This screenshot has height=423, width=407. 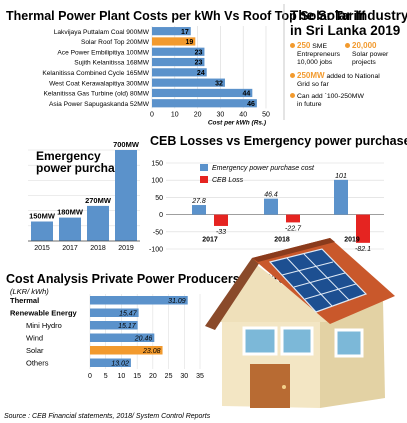 What do you see at coordinates (95, 73) in the screenshot?
I see `category-label: Kelanitissa Combined Cycle 165MW` at bounding box center [95, 73].